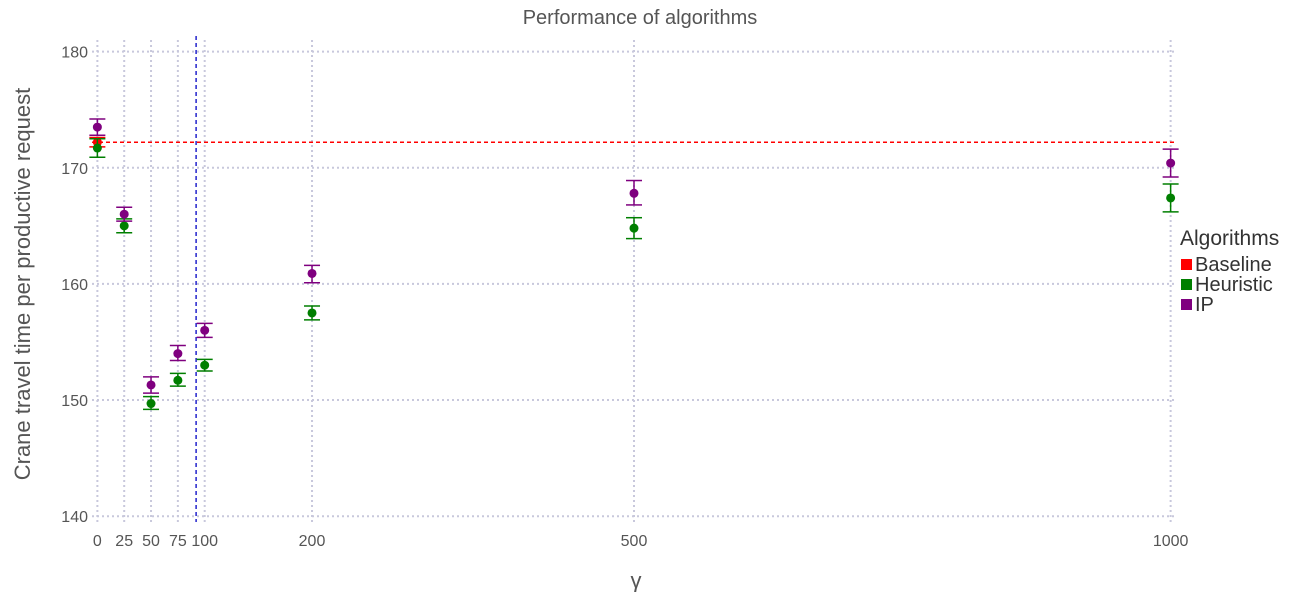 Image resolution: width=1313 pixels, height=592 pixels. What do you see at coordinates (74, 285) in the screenshot?
I see `y-tick-label: 160` at bounding box center [74, 285].